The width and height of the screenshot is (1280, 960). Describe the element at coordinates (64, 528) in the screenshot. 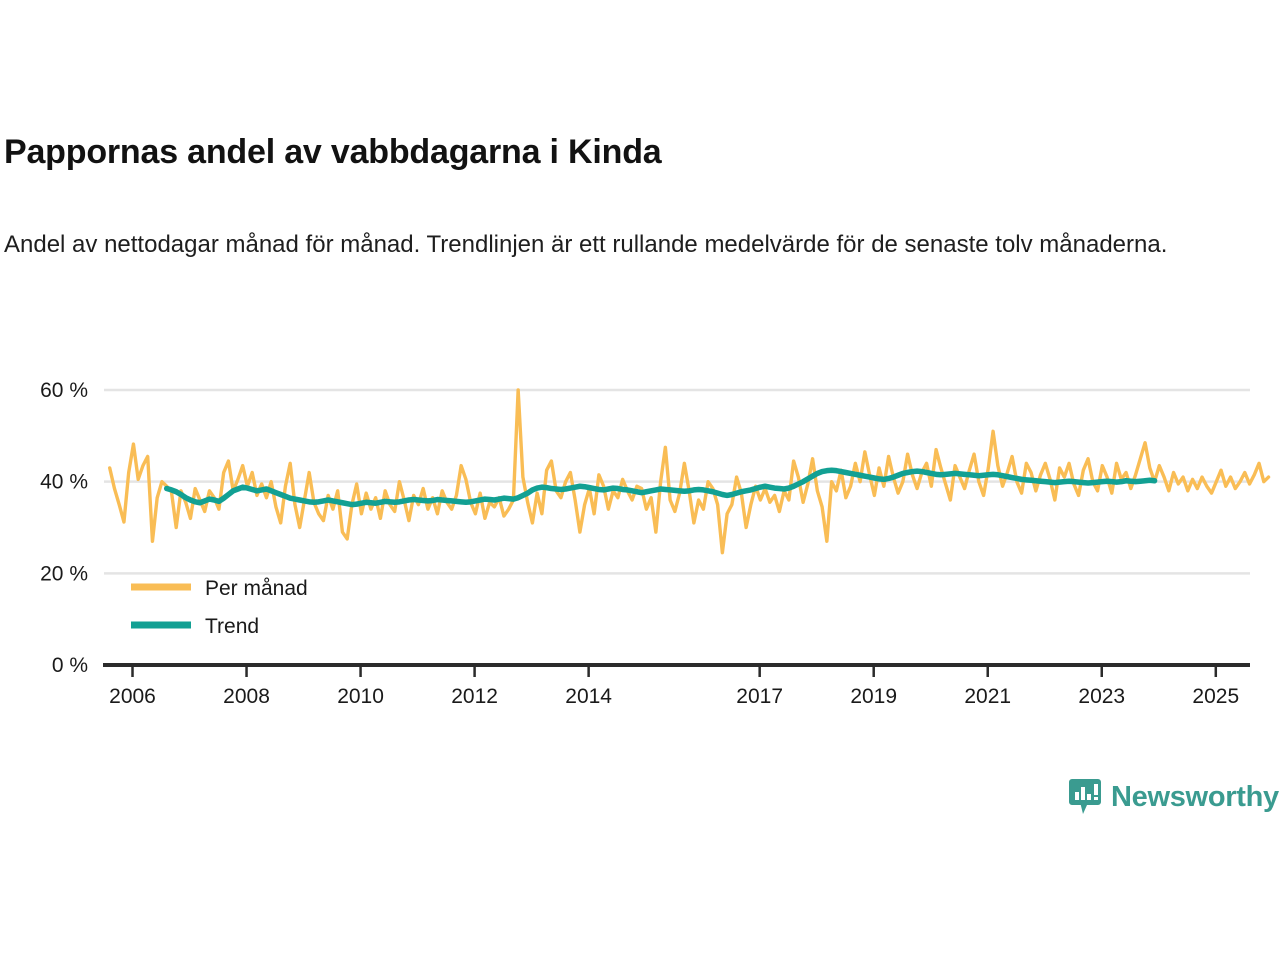

I see `y-axis-tick-labels: 0 % 20 % 40 % 60 %` at that location.